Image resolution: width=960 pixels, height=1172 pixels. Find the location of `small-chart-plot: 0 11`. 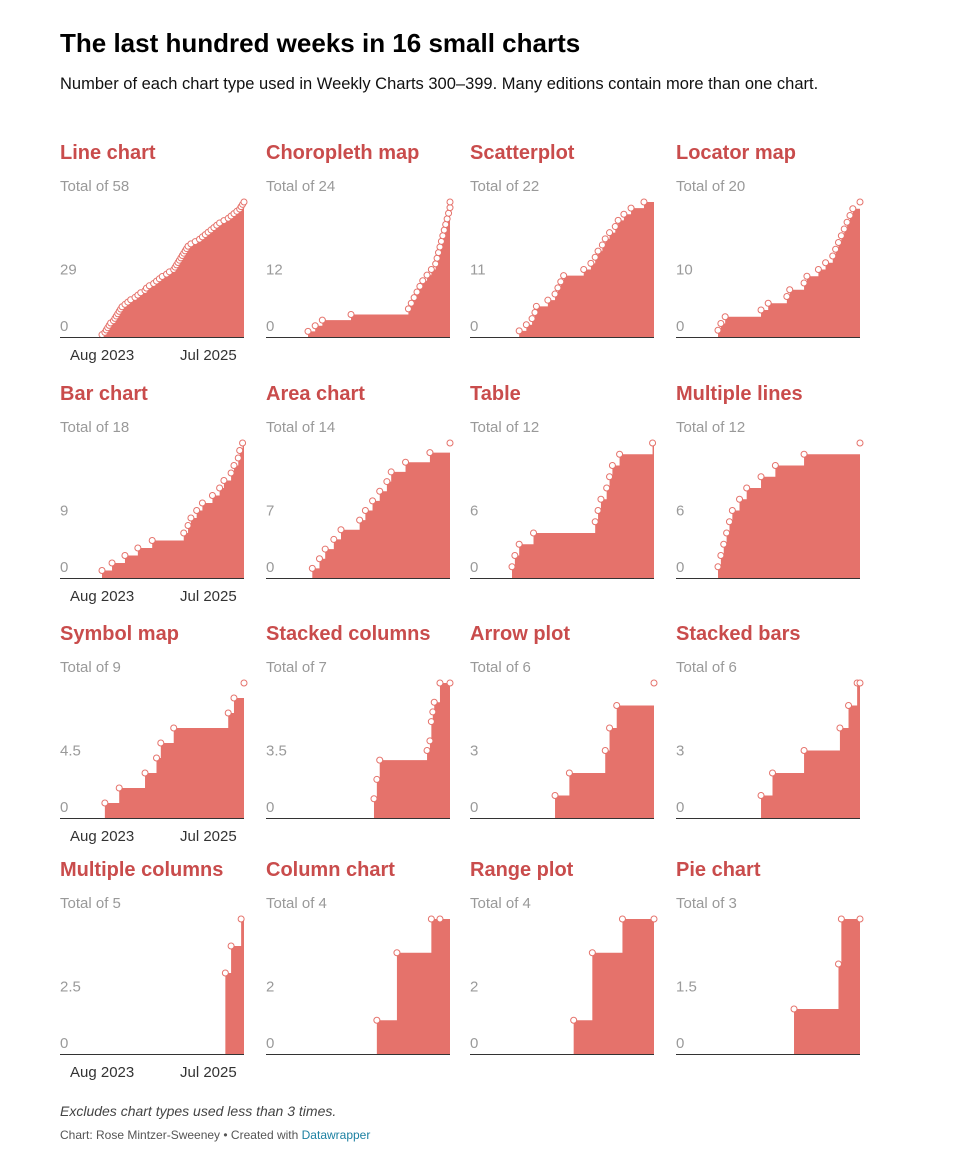

small-chart-plot: 0 11 is located at coordinates (562, 268).